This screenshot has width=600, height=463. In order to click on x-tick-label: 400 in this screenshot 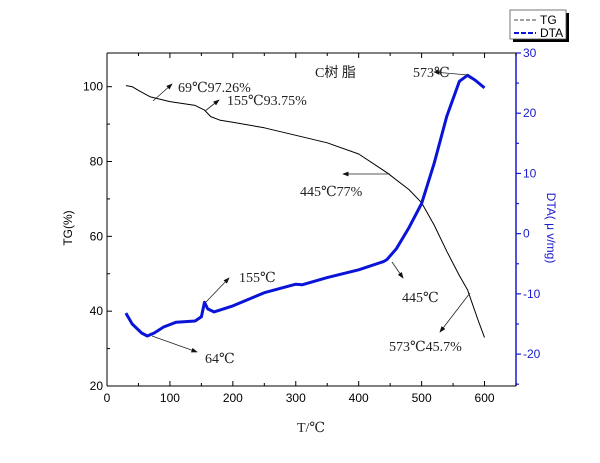, I will do `click(359, 398)`.